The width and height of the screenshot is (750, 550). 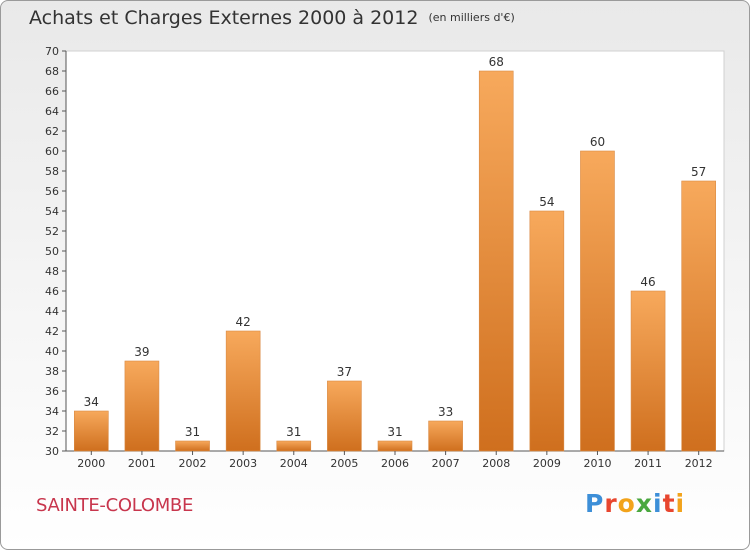 I want to click on y-tick-label: 30, so click(x=52, y=451).